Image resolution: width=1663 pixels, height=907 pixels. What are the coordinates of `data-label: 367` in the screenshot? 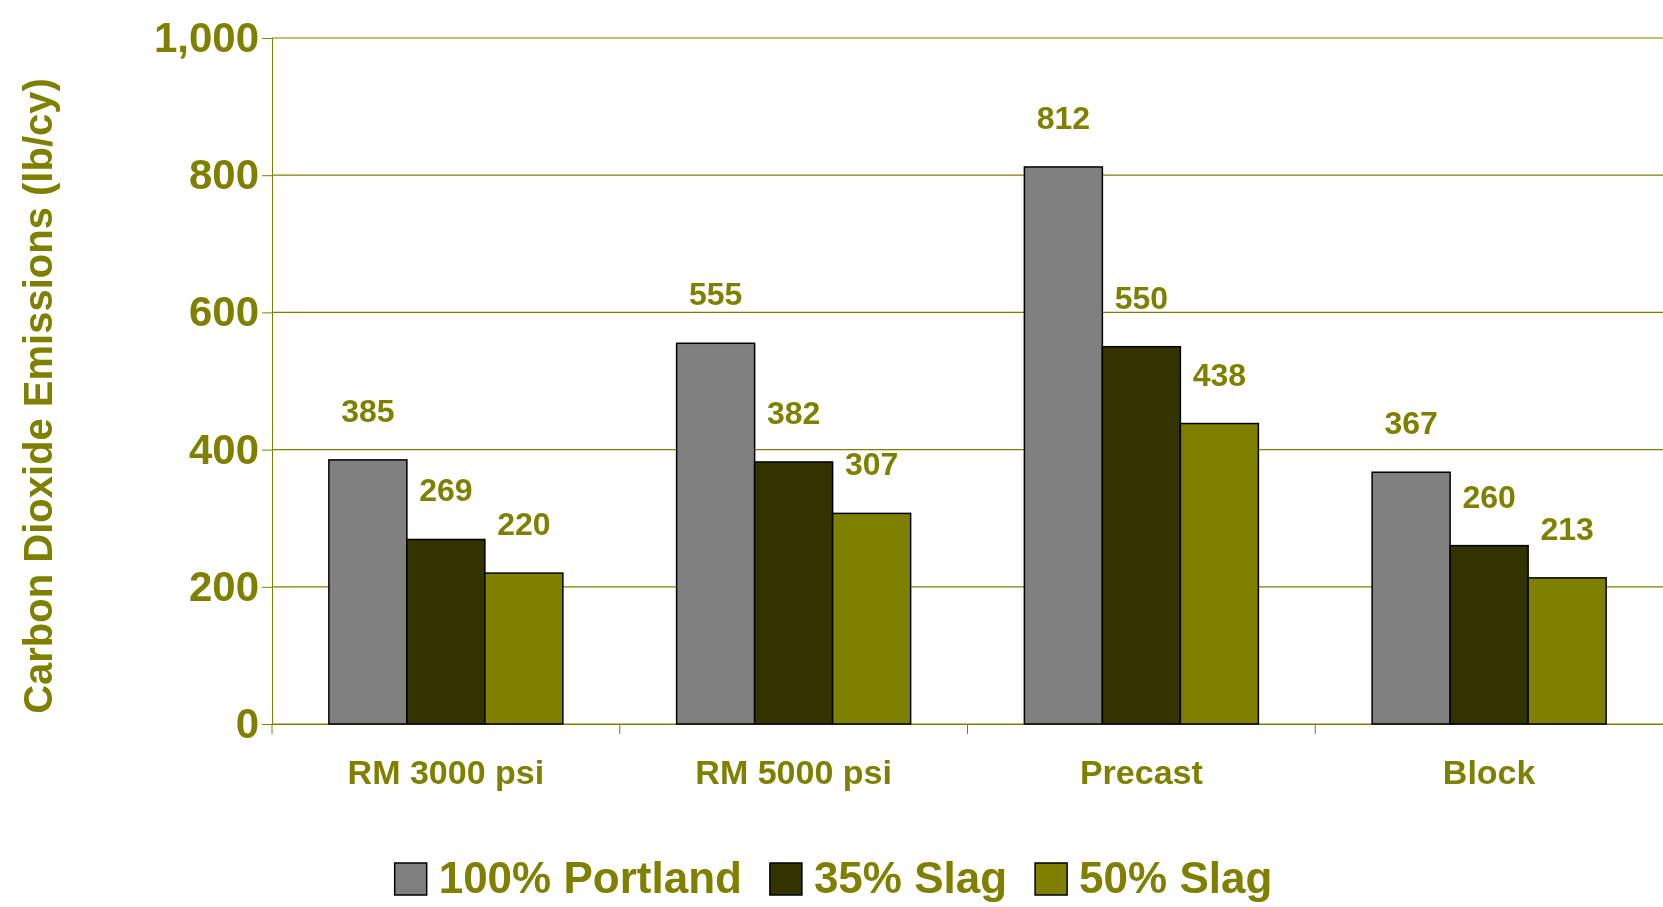 It's located at (1411, 423).